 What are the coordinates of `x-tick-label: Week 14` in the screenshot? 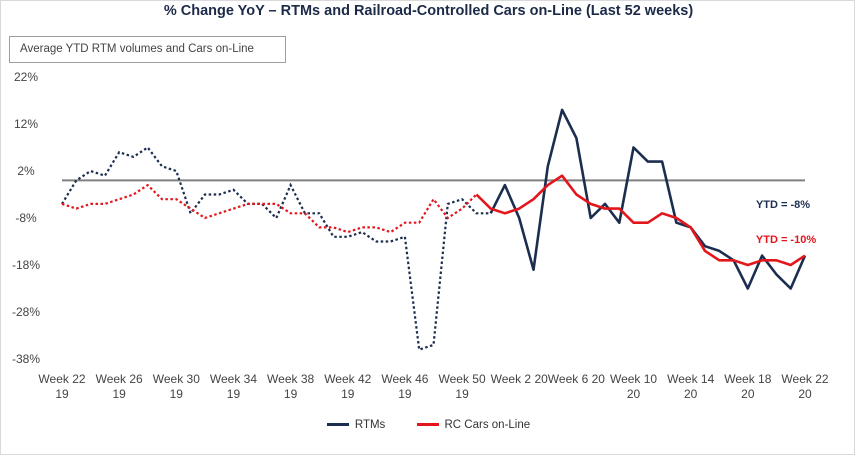 It's located at (690, 379).